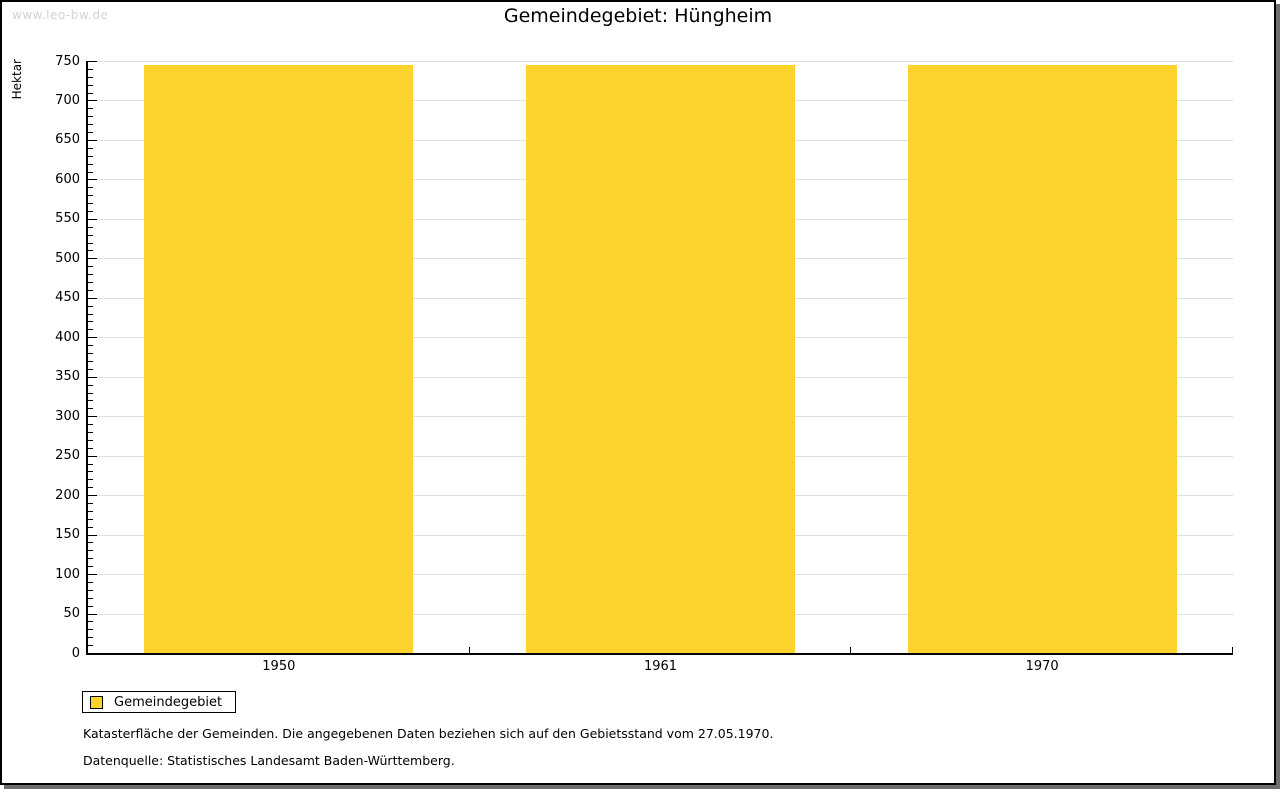 This screenshot has height=793, width=1280. What do you see at coordinates (96, 702) in the screenshot?
I see `legend-swatch-icon` at bounding box center [96, 702].